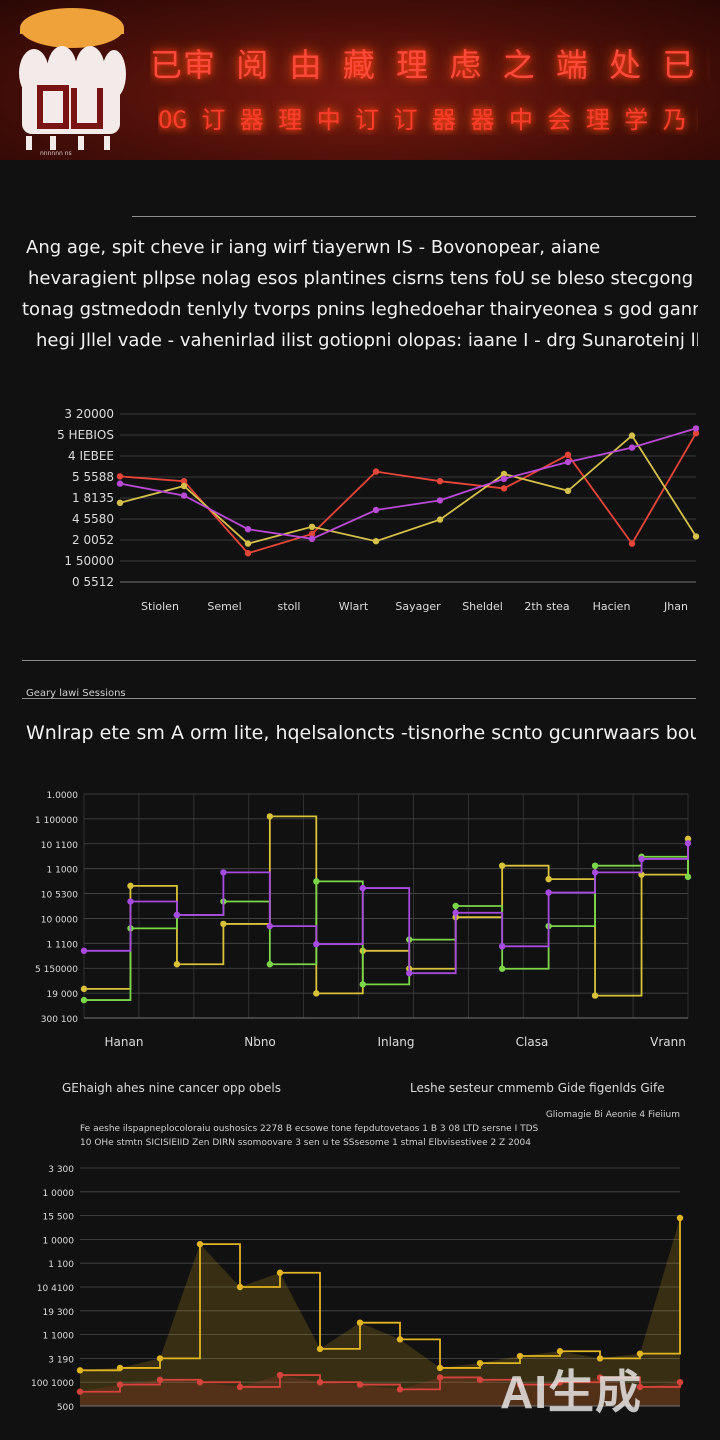 This screenshot has width=720, height=1440. Describe the element at coordinates (571, 1392) in the screenshot. I see `ai-generated-watermark: AI生成` at that location.